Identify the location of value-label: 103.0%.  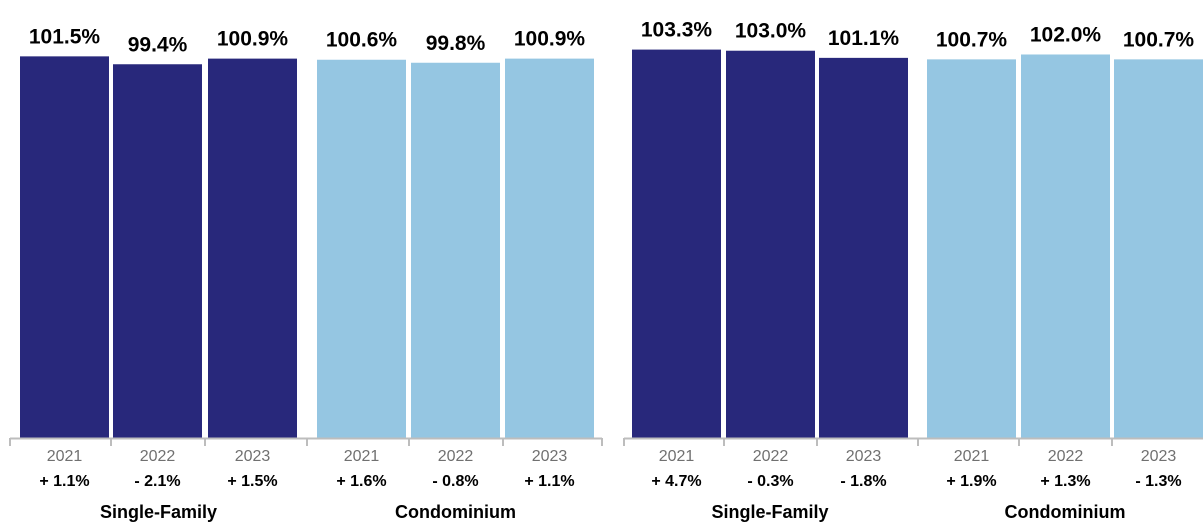
(771, 31).